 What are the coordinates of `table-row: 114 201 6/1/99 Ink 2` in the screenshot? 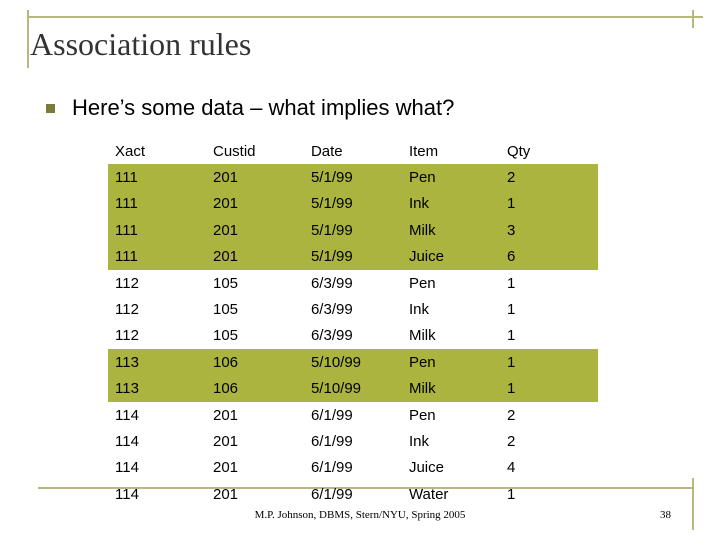 It's located at (353, 441).